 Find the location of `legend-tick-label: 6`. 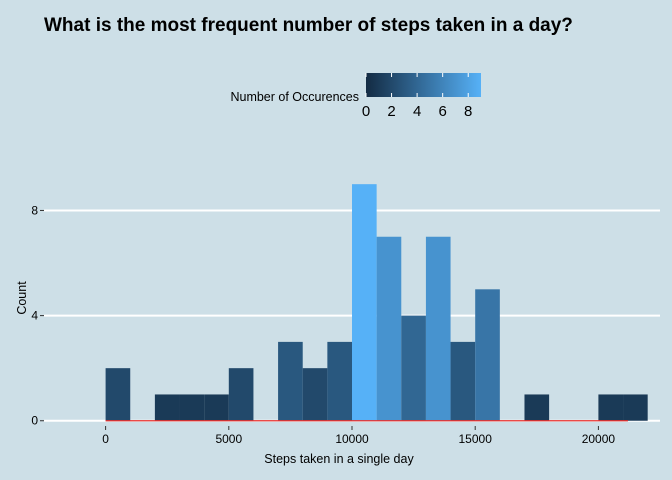

legend-tick-label: 6 is located at coordinates (442, 111).